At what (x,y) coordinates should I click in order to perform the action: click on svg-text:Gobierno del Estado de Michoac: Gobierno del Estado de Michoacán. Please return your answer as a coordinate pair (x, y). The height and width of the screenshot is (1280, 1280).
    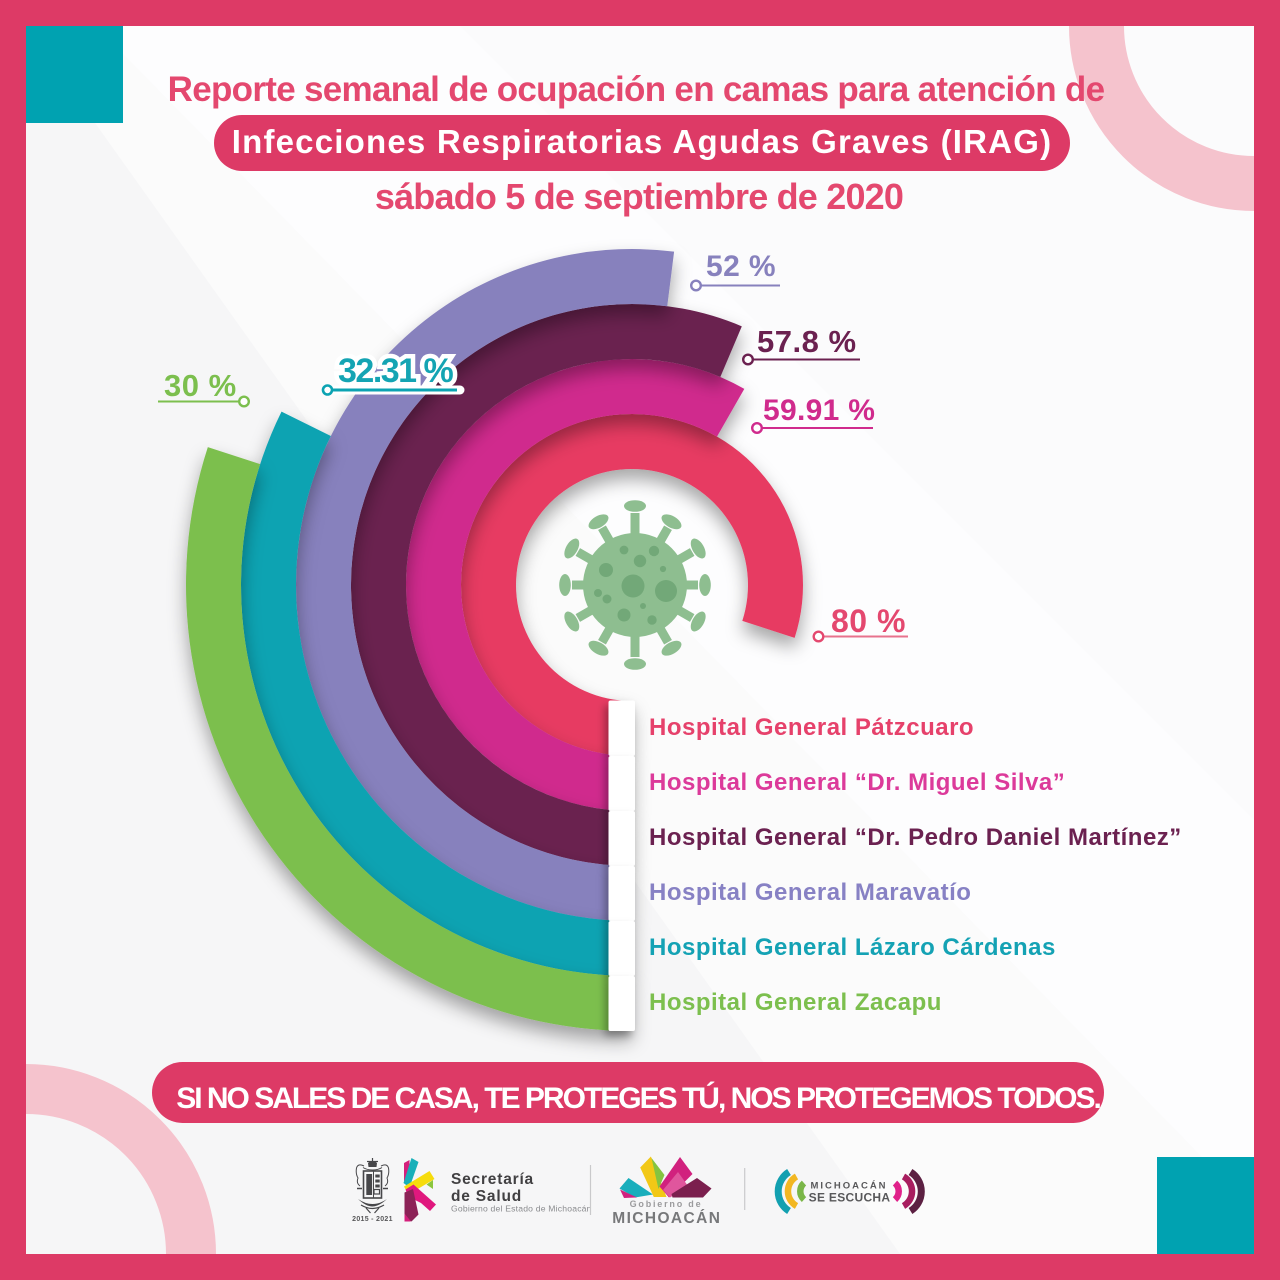
    Looking at the image, I should click on (521, 1209).